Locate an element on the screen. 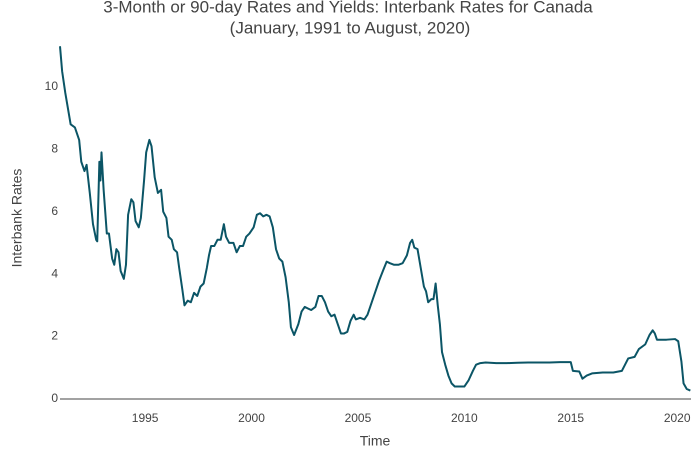 This screenshot has height=450, width=700. y-tick-label: 2 is located at coordinates (54, 336).